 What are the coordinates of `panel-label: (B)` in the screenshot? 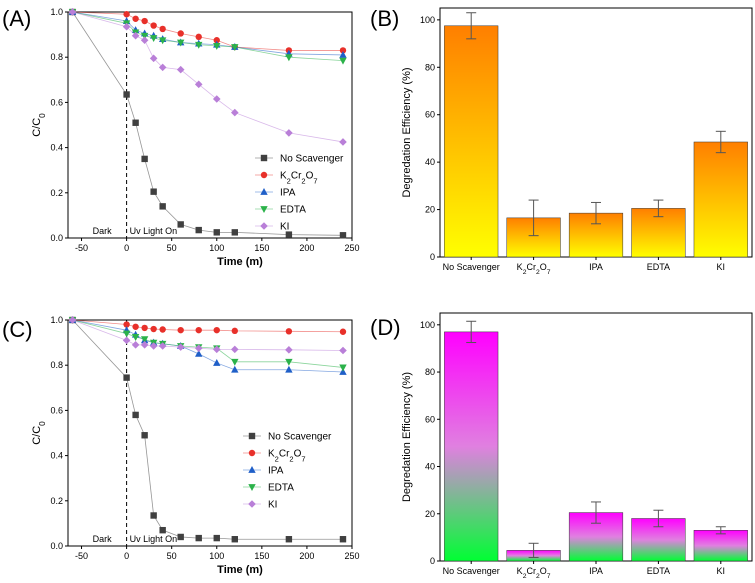 It's located at (384, 18).